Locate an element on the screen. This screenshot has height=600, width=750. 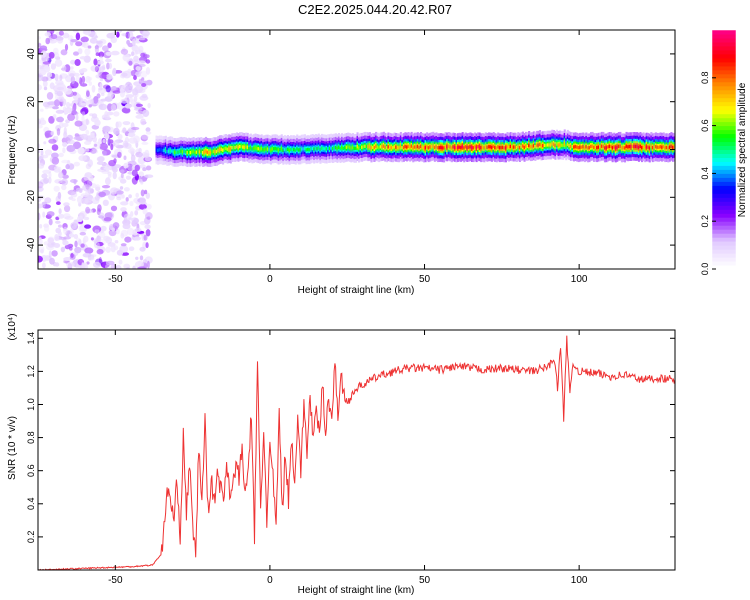
spectrogram-y-tick-label: 0 is located at coordinates (31, 149).